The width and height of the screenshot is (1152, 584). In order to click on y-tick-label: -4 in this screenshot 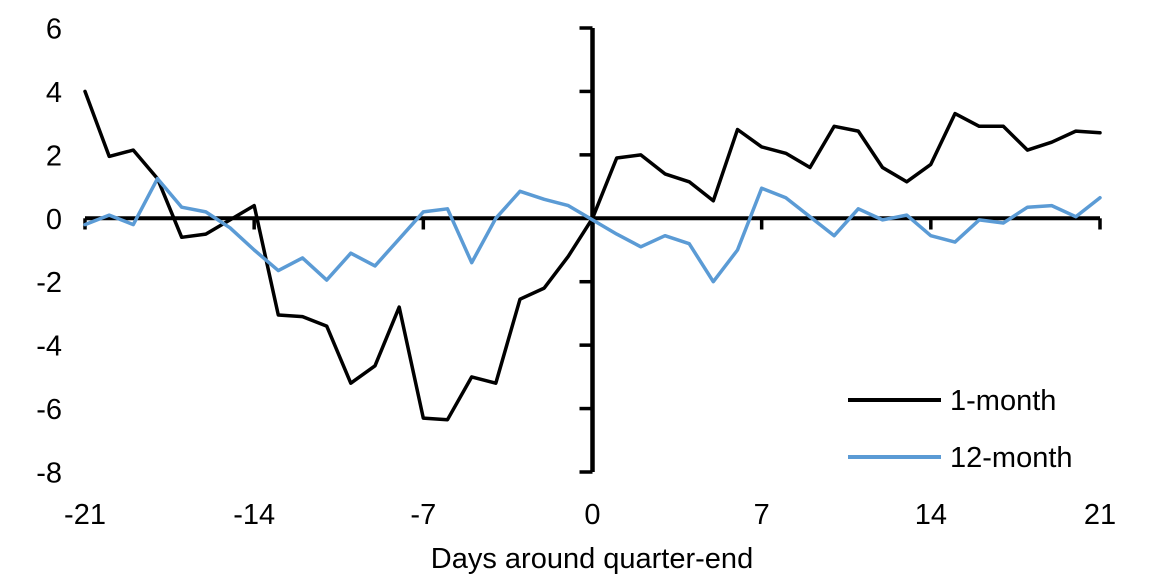, I will do `click(49, 347)`.